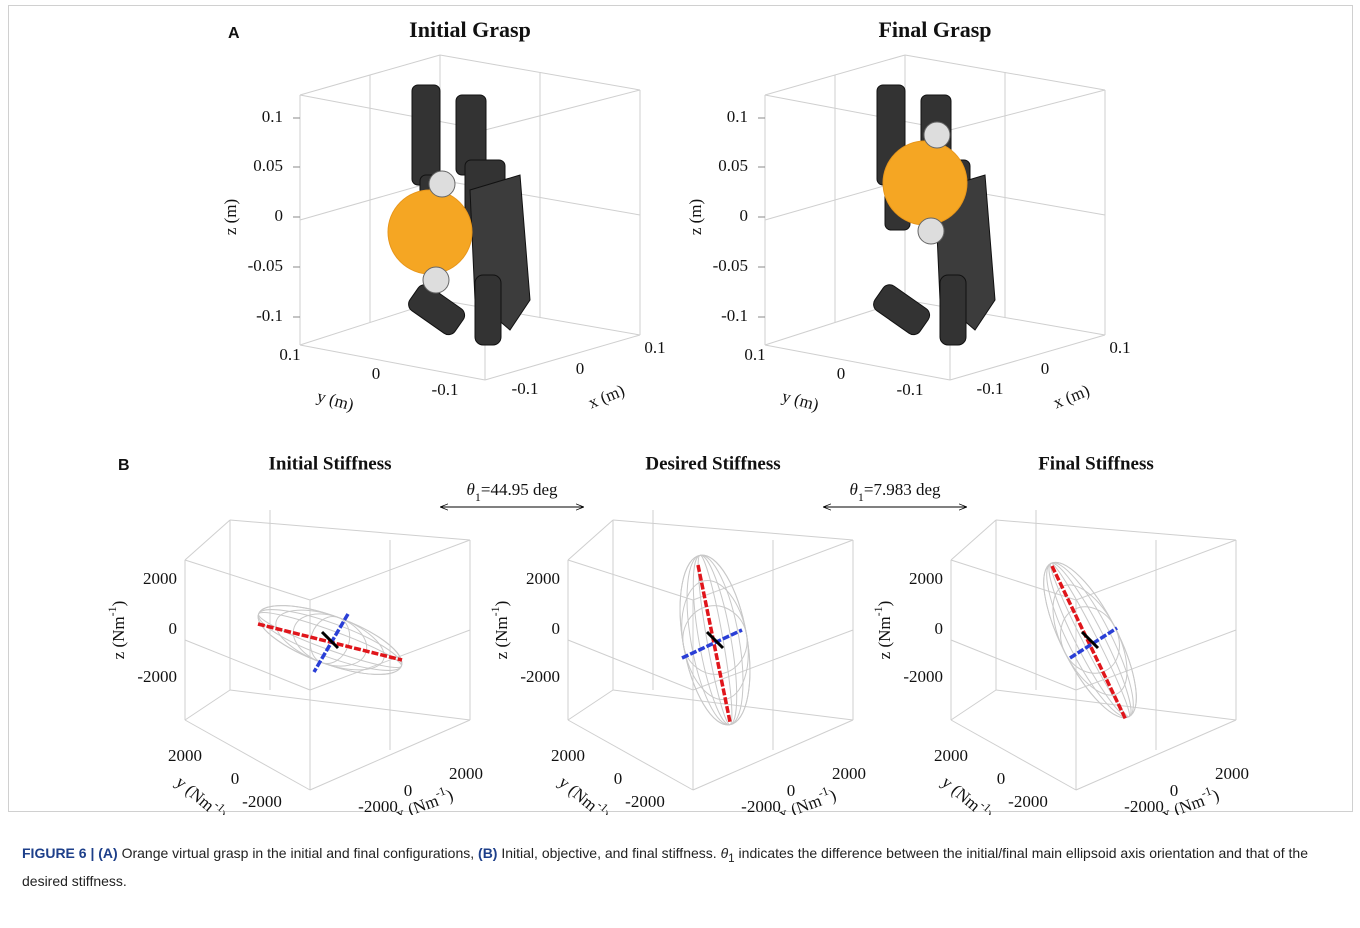  I want to click on figure-label: FIGURE 6 |, so click(58, 853).